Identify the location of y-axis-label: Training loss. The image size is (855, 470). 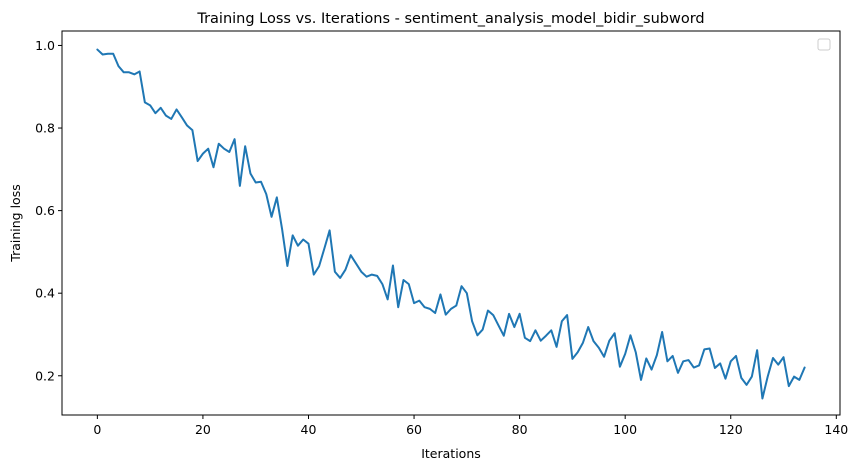
(15, 223).